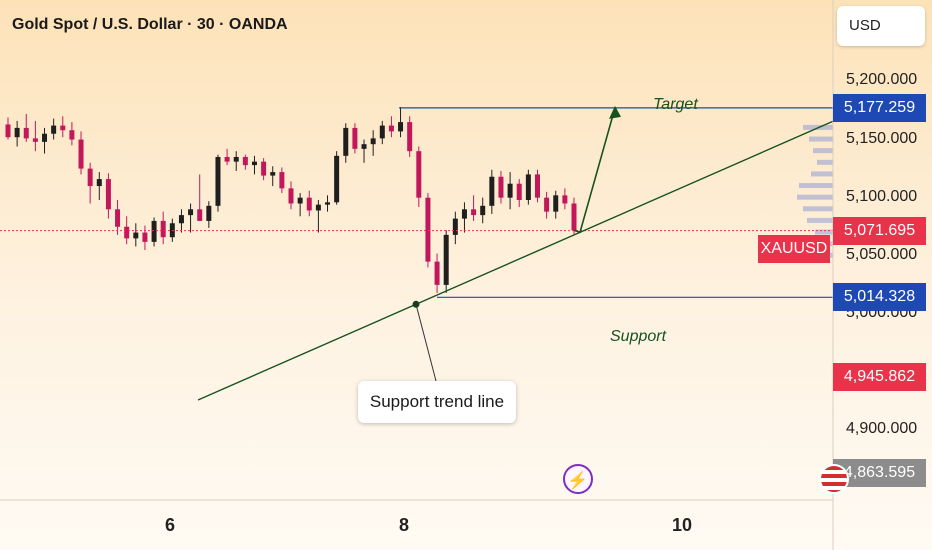  I want to click on time-tick: 10, so click(682, 525).